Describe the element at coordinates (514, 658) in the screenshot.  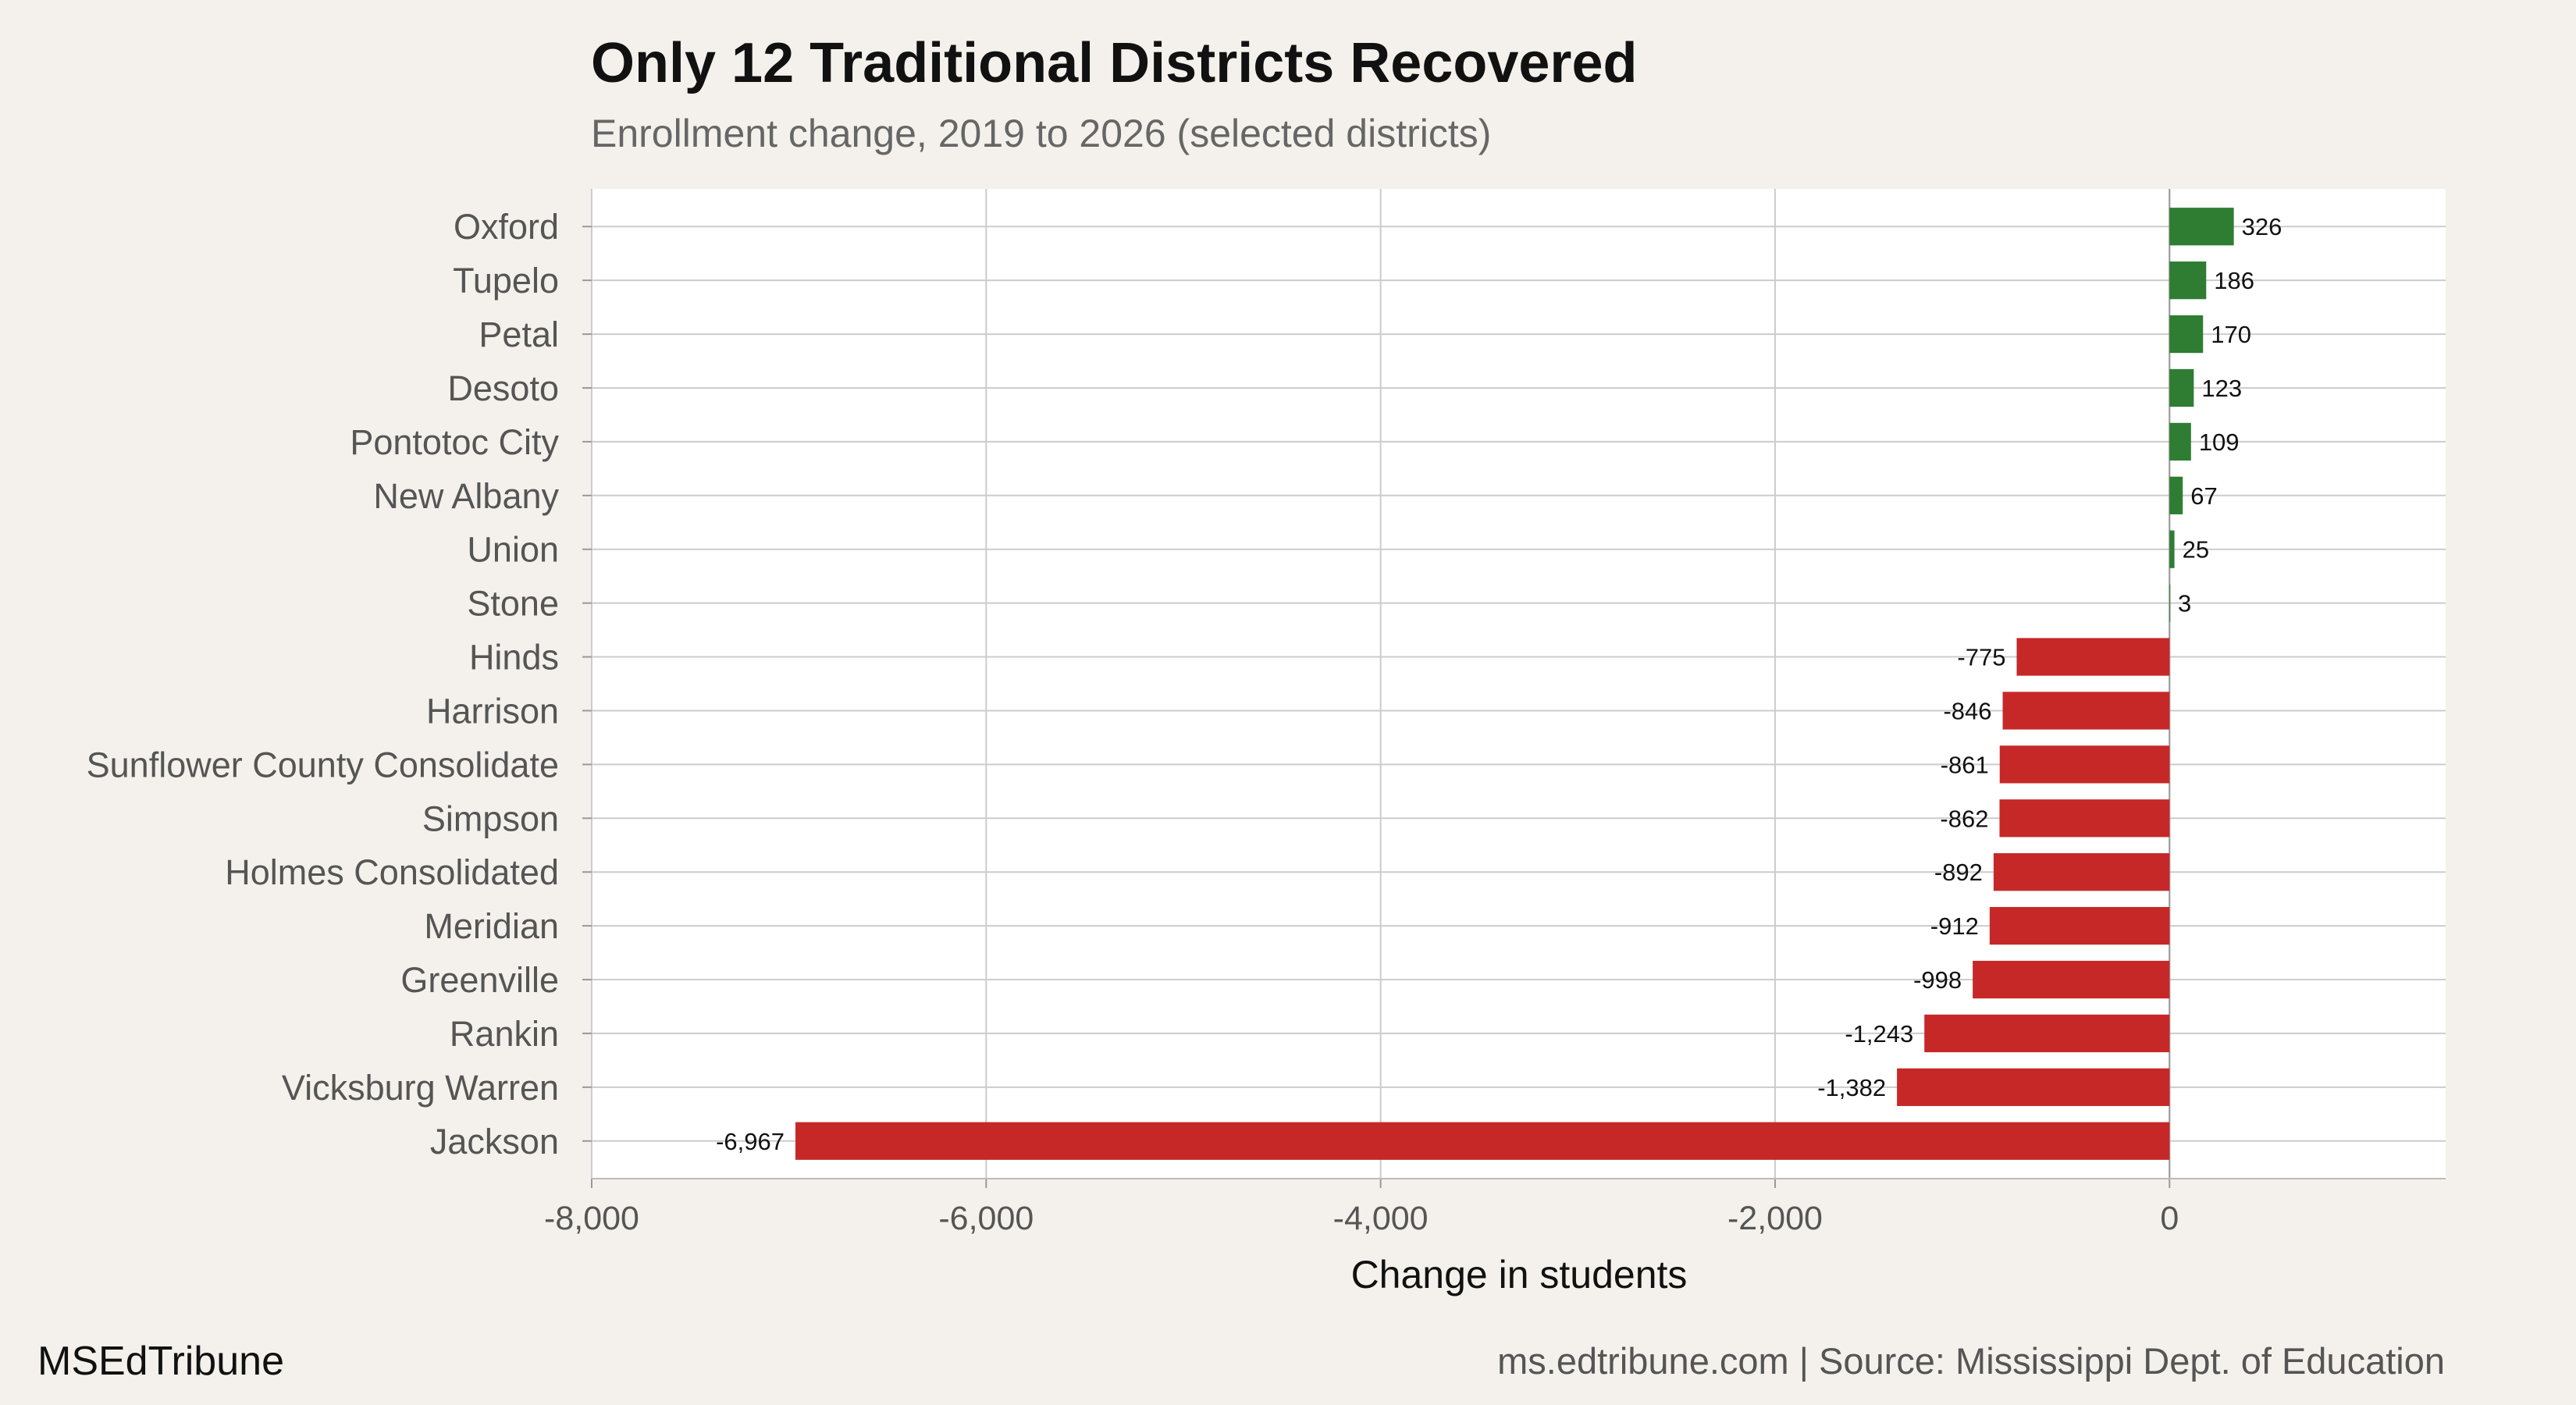
I see `category-label: Hinds` at that location.